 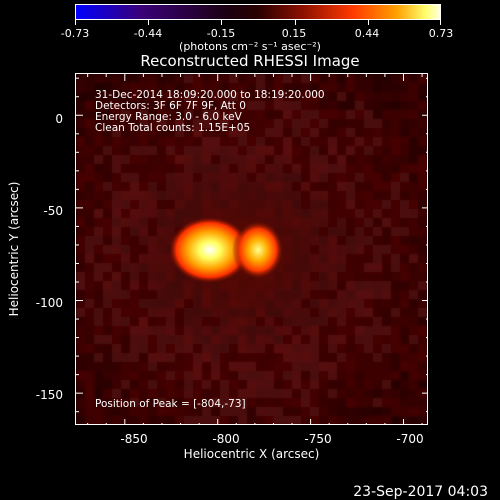 I want to click on time-range-text: 31-Dec-2014 18:09:20.000 to 18:19:20.000, so click(x=210, y=95).